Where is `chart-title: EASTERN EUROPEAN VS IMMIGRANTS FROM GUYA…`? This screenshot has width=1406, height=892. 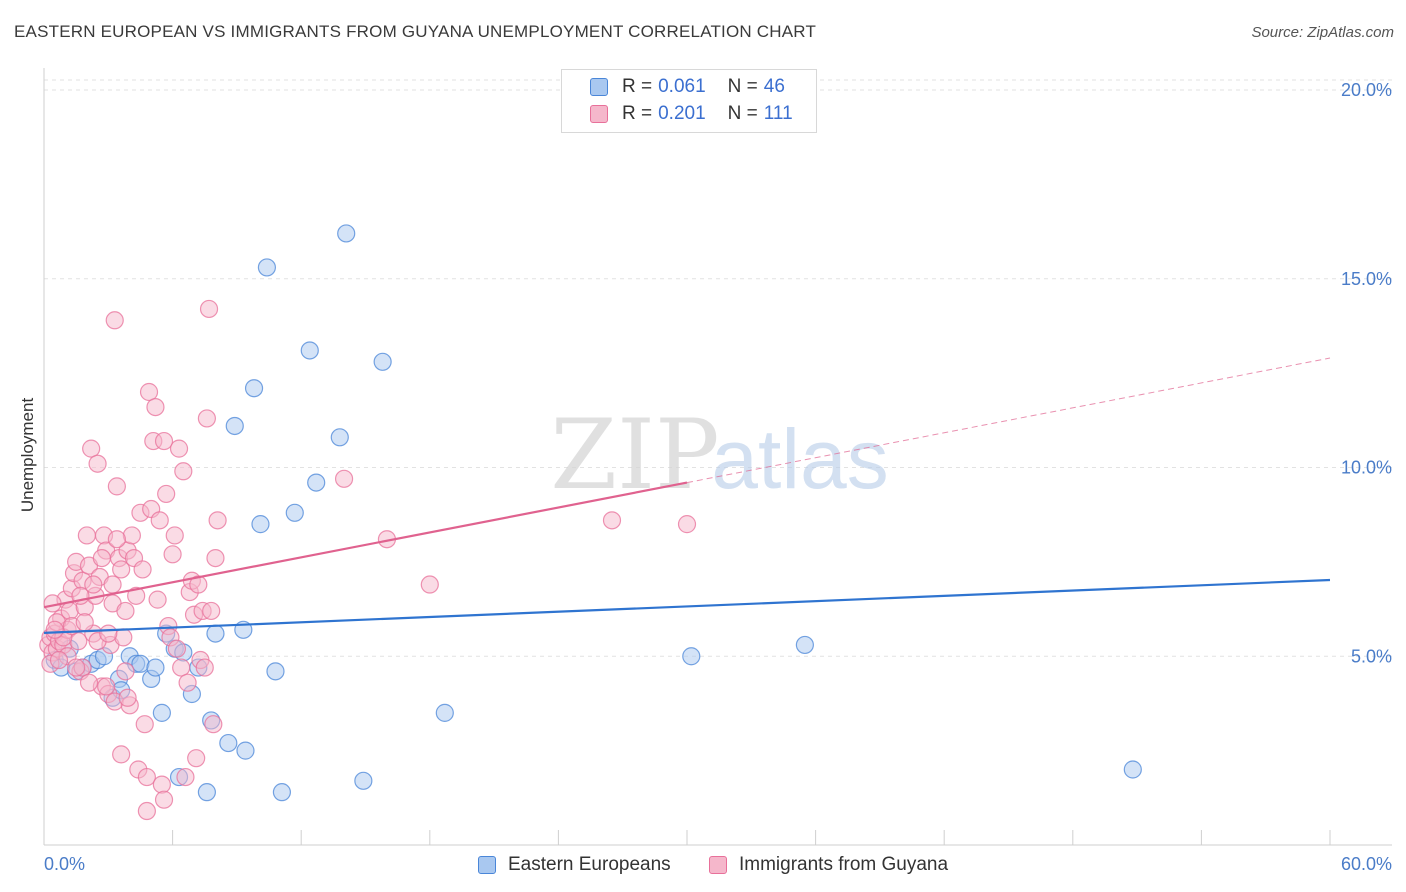
chart-title: EASTERN EUROPEAN VS IMMIGRANTS FROM GUYA… is located at coordinates (415, 31).